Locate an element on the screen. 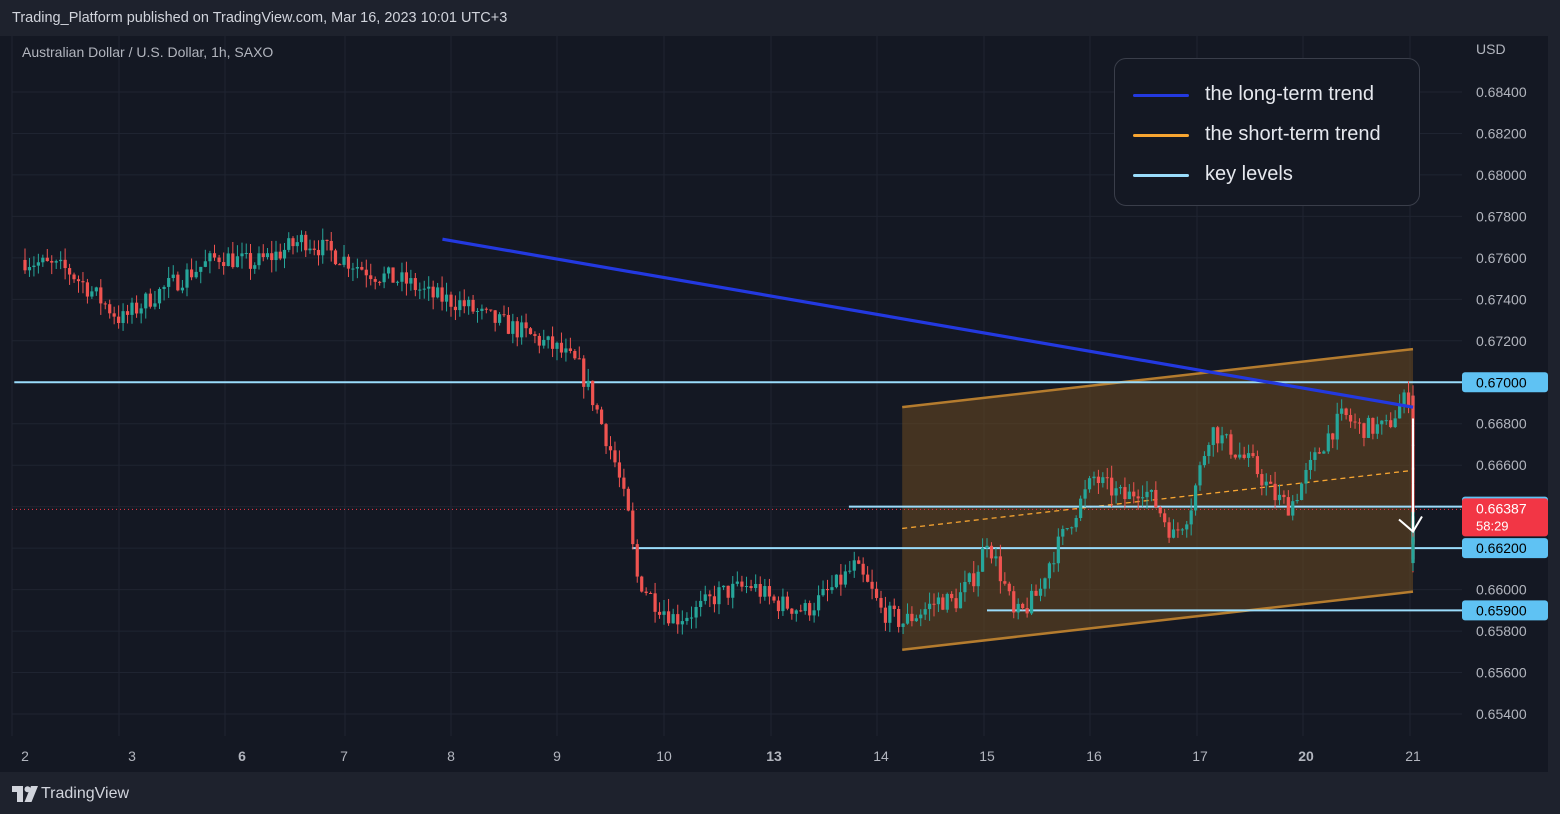  price-tick-label: 0.67600 is located at coordinates (1501, 258).